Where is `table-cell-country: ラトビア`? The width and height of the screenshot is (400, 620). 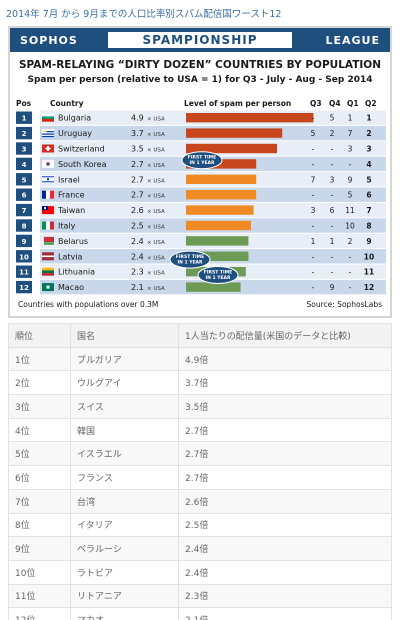
table-cell-country: ラトビア is located at coordinates (124, 572).